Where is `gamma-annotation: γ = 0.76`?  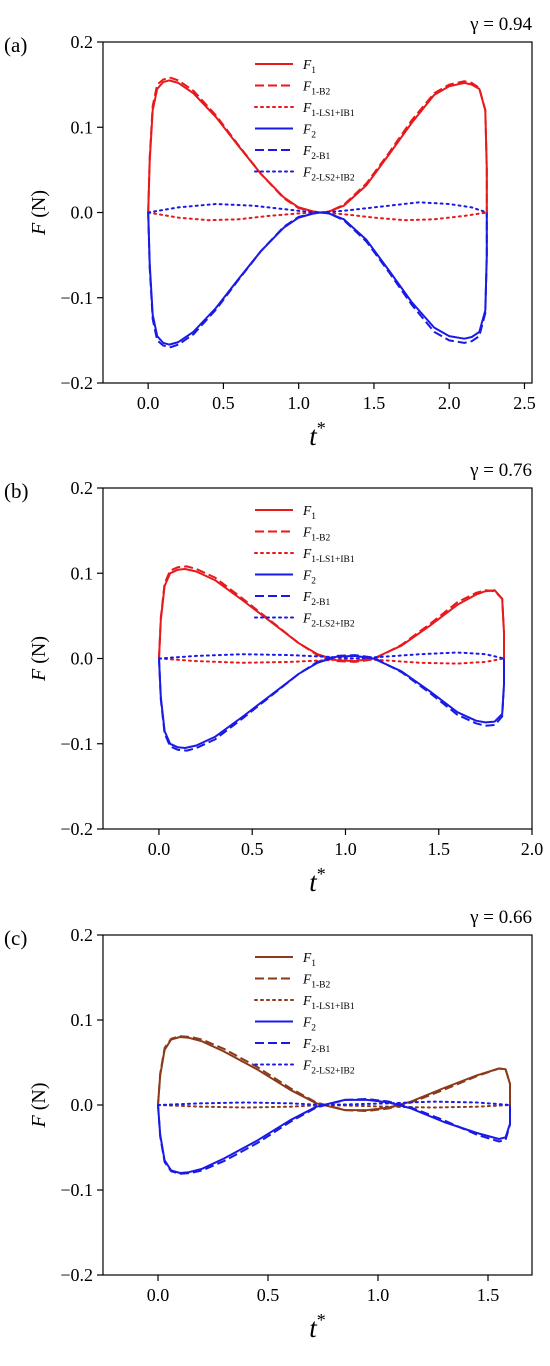
gamma-annotation: γ = 0.76 is located at coordinates (500, 470).